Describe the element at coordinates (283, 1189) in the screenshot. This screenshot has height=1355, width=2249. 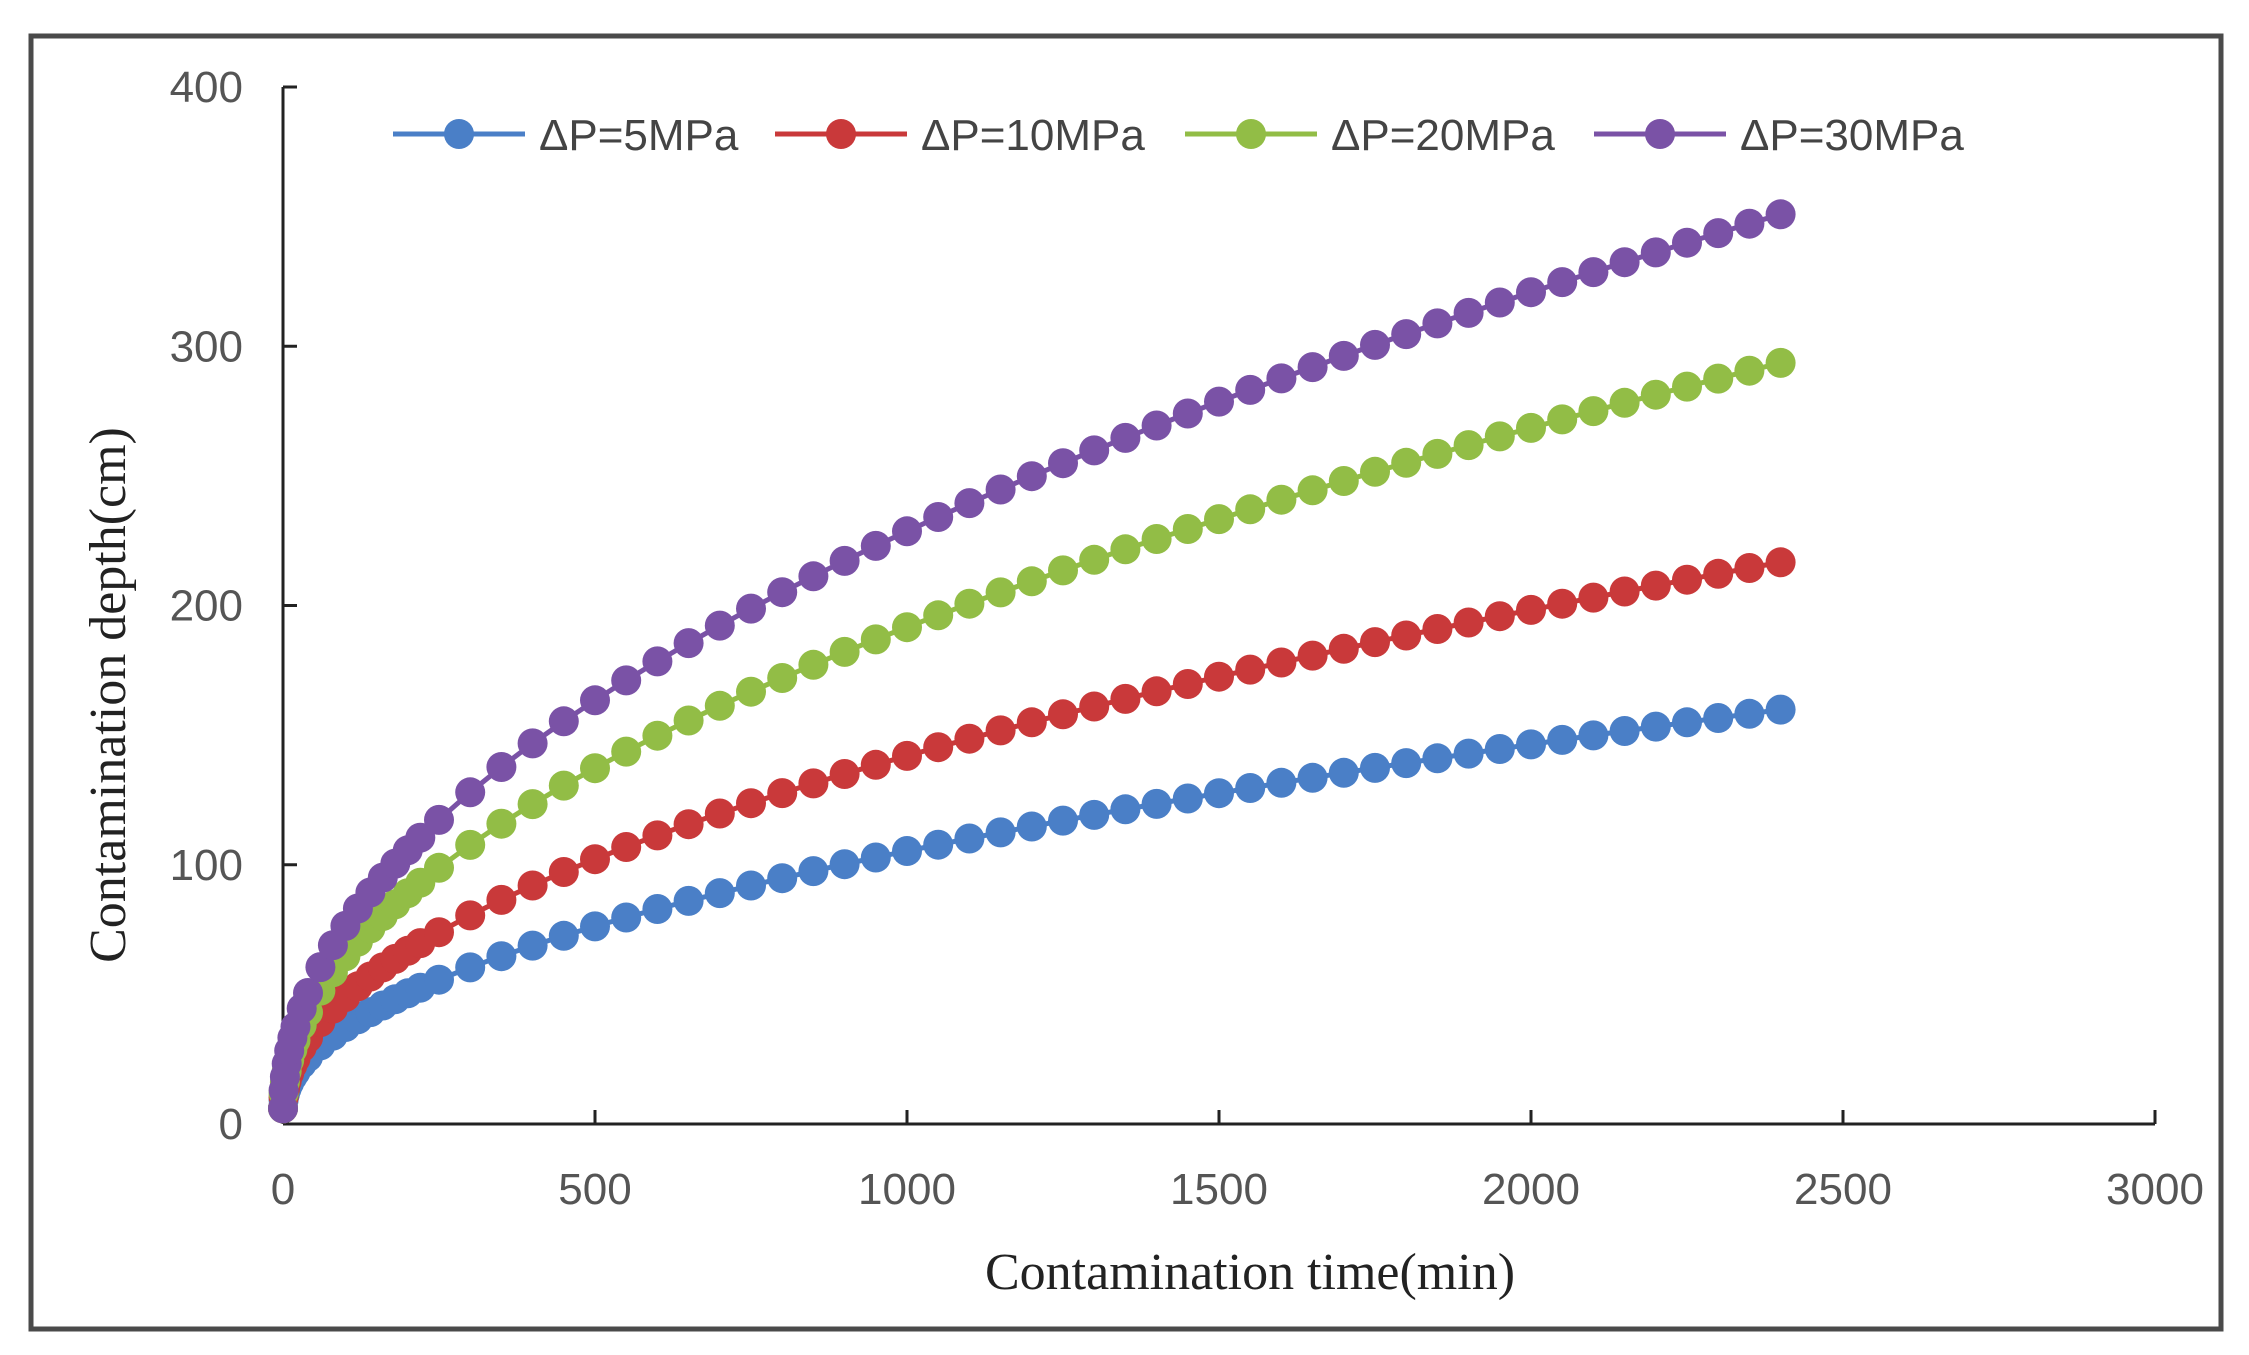
I see `x-tick-label: 0` at that location.